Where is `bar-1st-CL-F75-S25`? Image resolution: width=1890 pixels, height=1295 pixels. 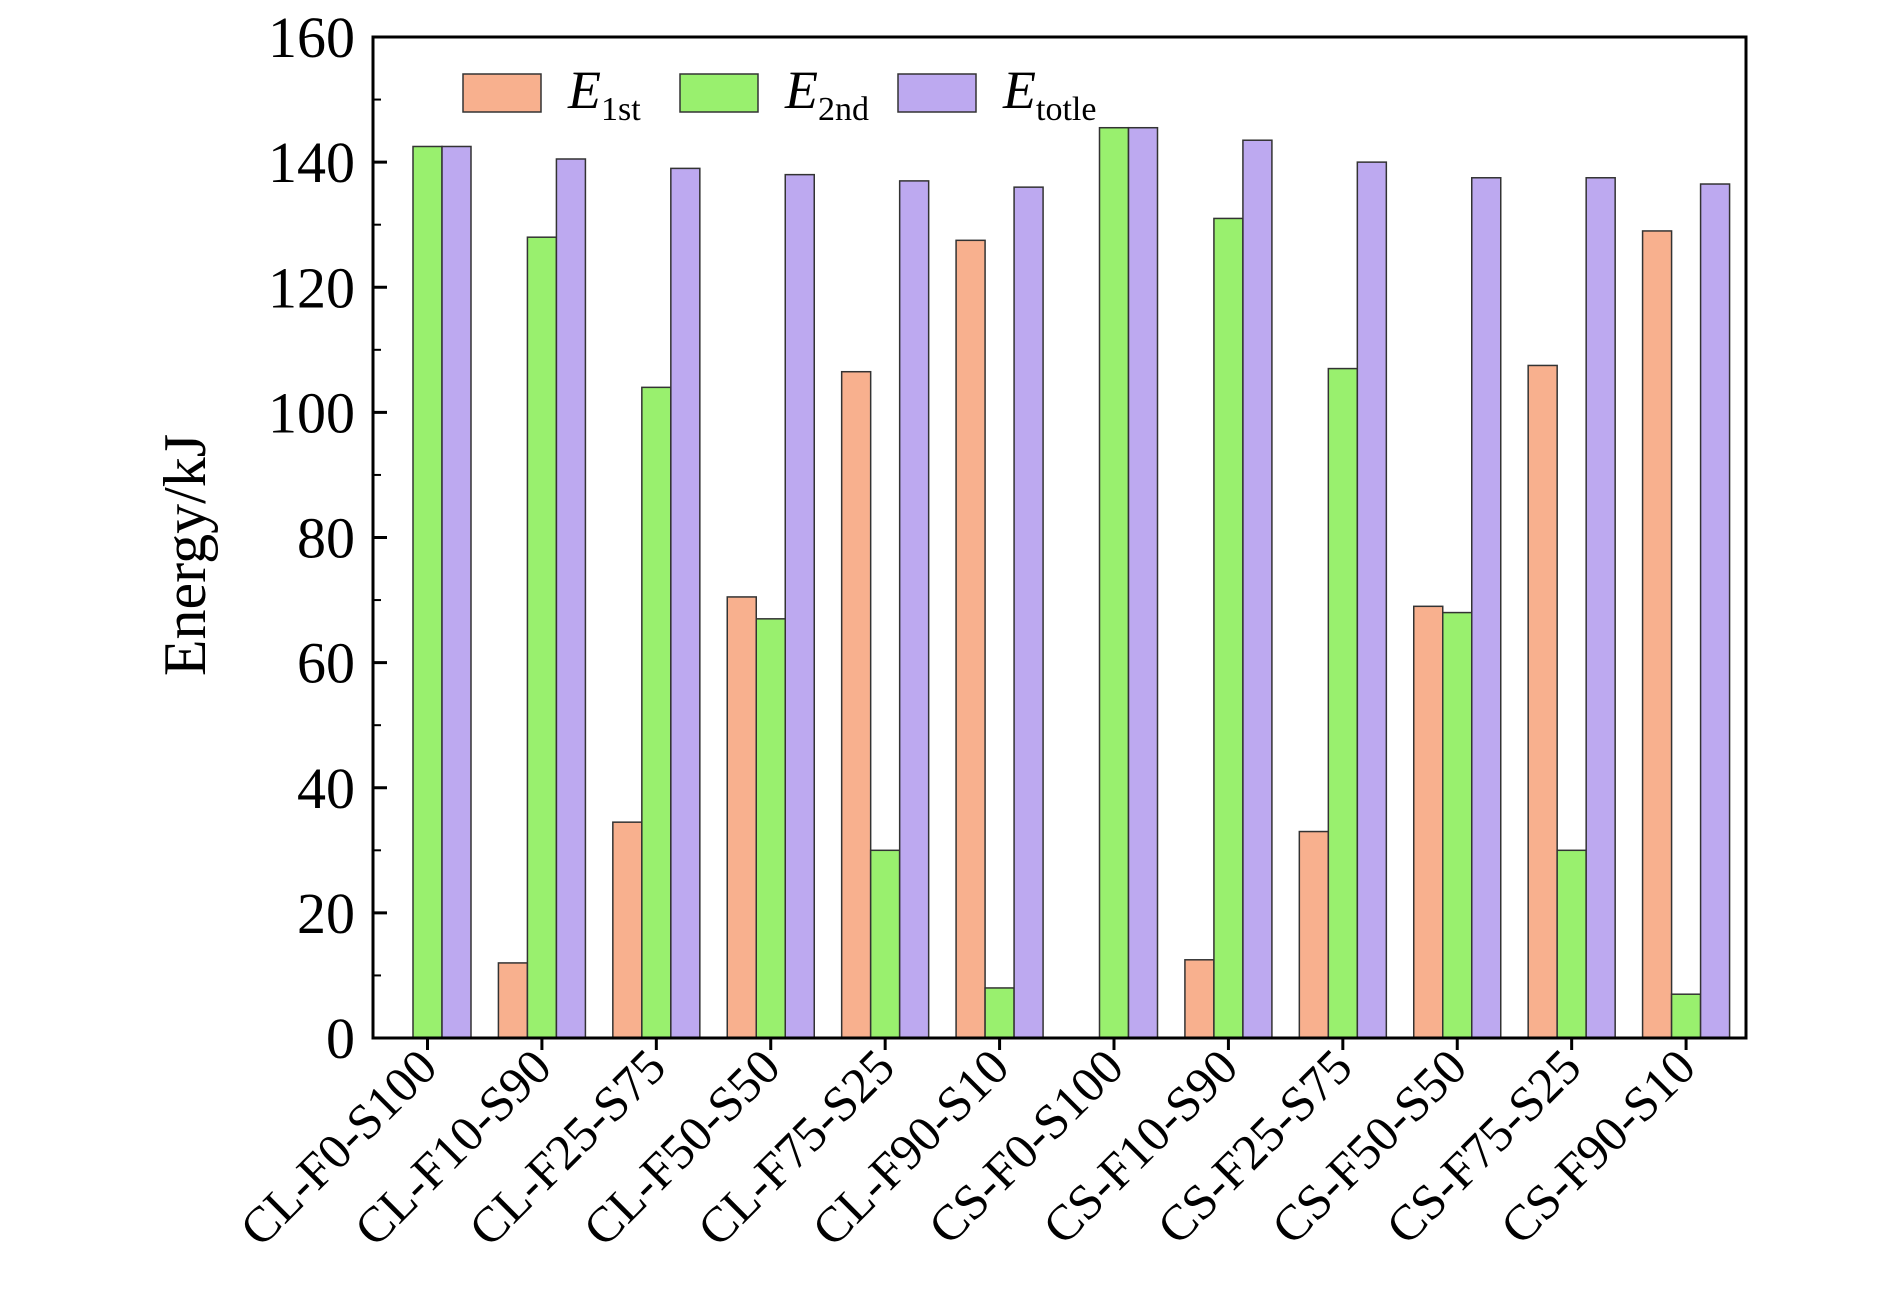 bar-1st-CL-F75-S25 is located at coordinates (856, 704).